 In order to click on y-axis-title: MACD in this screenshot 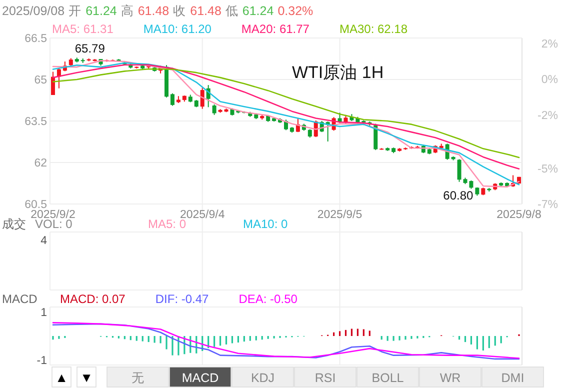, I will do `click(20, 299)`.